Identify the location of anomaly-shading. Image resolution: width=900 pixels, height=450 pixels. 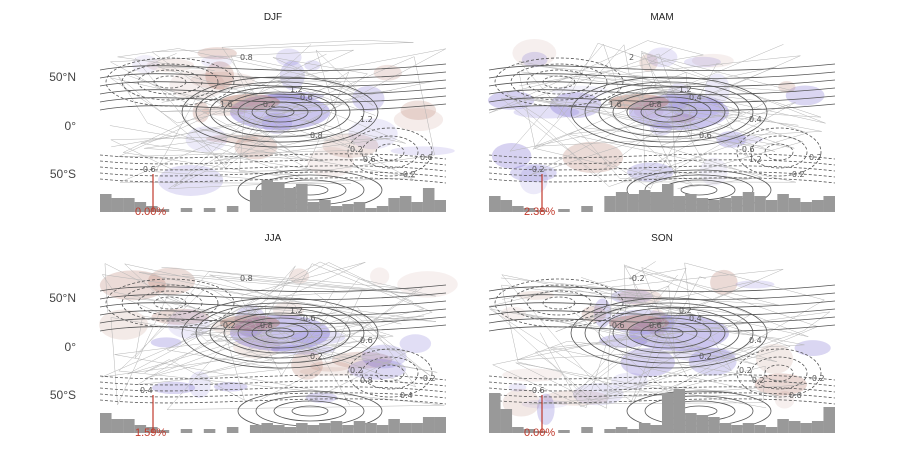
(293, 121).